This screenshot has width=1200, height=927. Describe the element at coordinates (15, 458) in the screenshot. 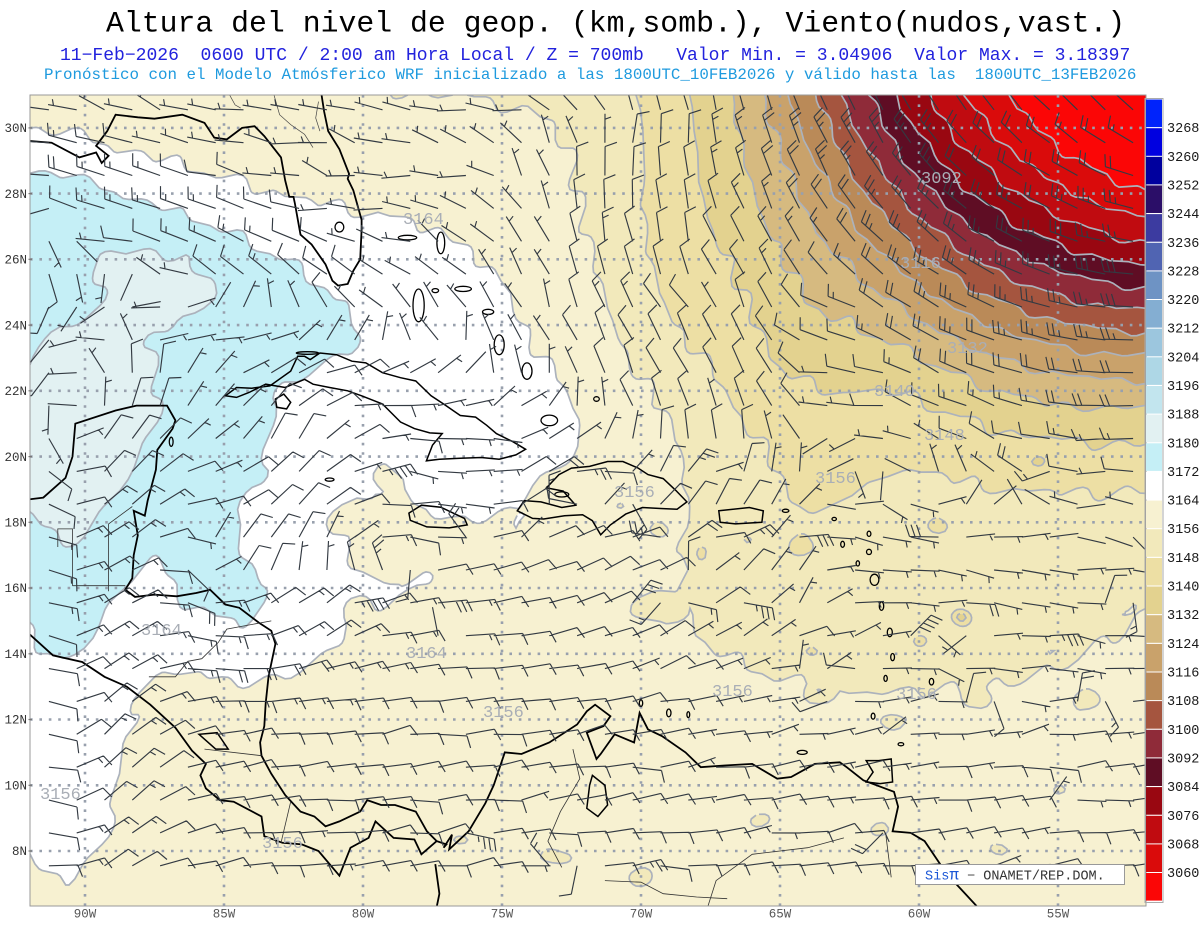

I see `svg-text: 20N` at that location.